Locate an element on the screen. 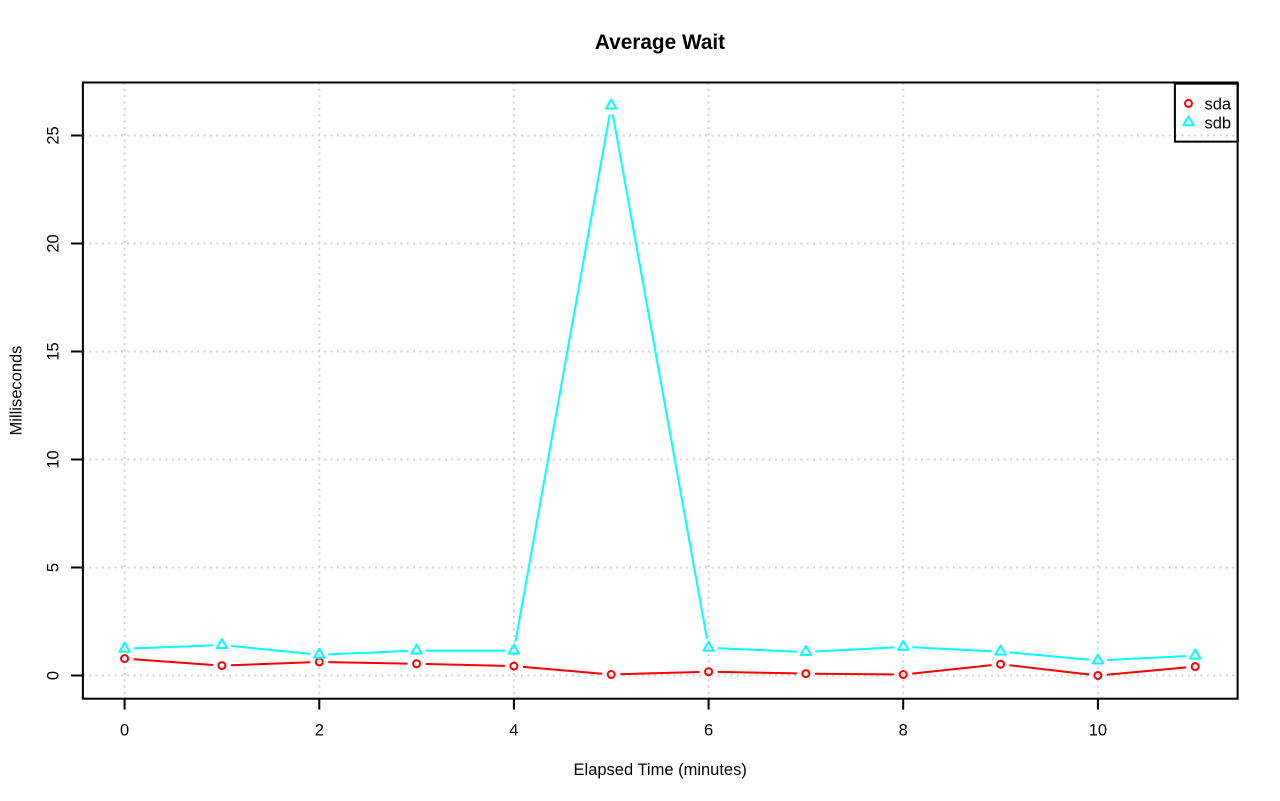 Image resolution: width=1280 pixels, height=801 pixels. svg-text: Elapsed Time (minutes) is located at coordinates (660, 770).